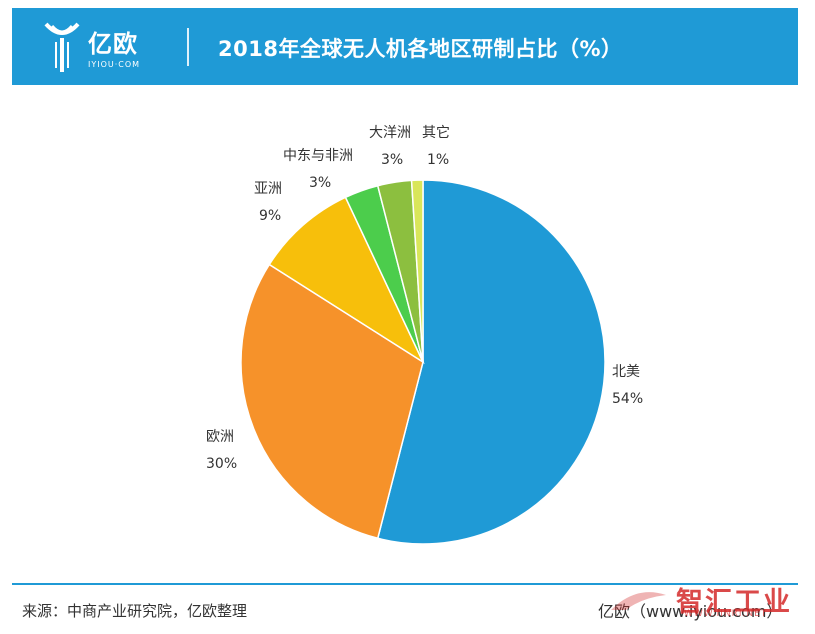 The width and height of the screenshot is (815, 634). I want to click on slice-value-label: 54%, so click(627, 399).